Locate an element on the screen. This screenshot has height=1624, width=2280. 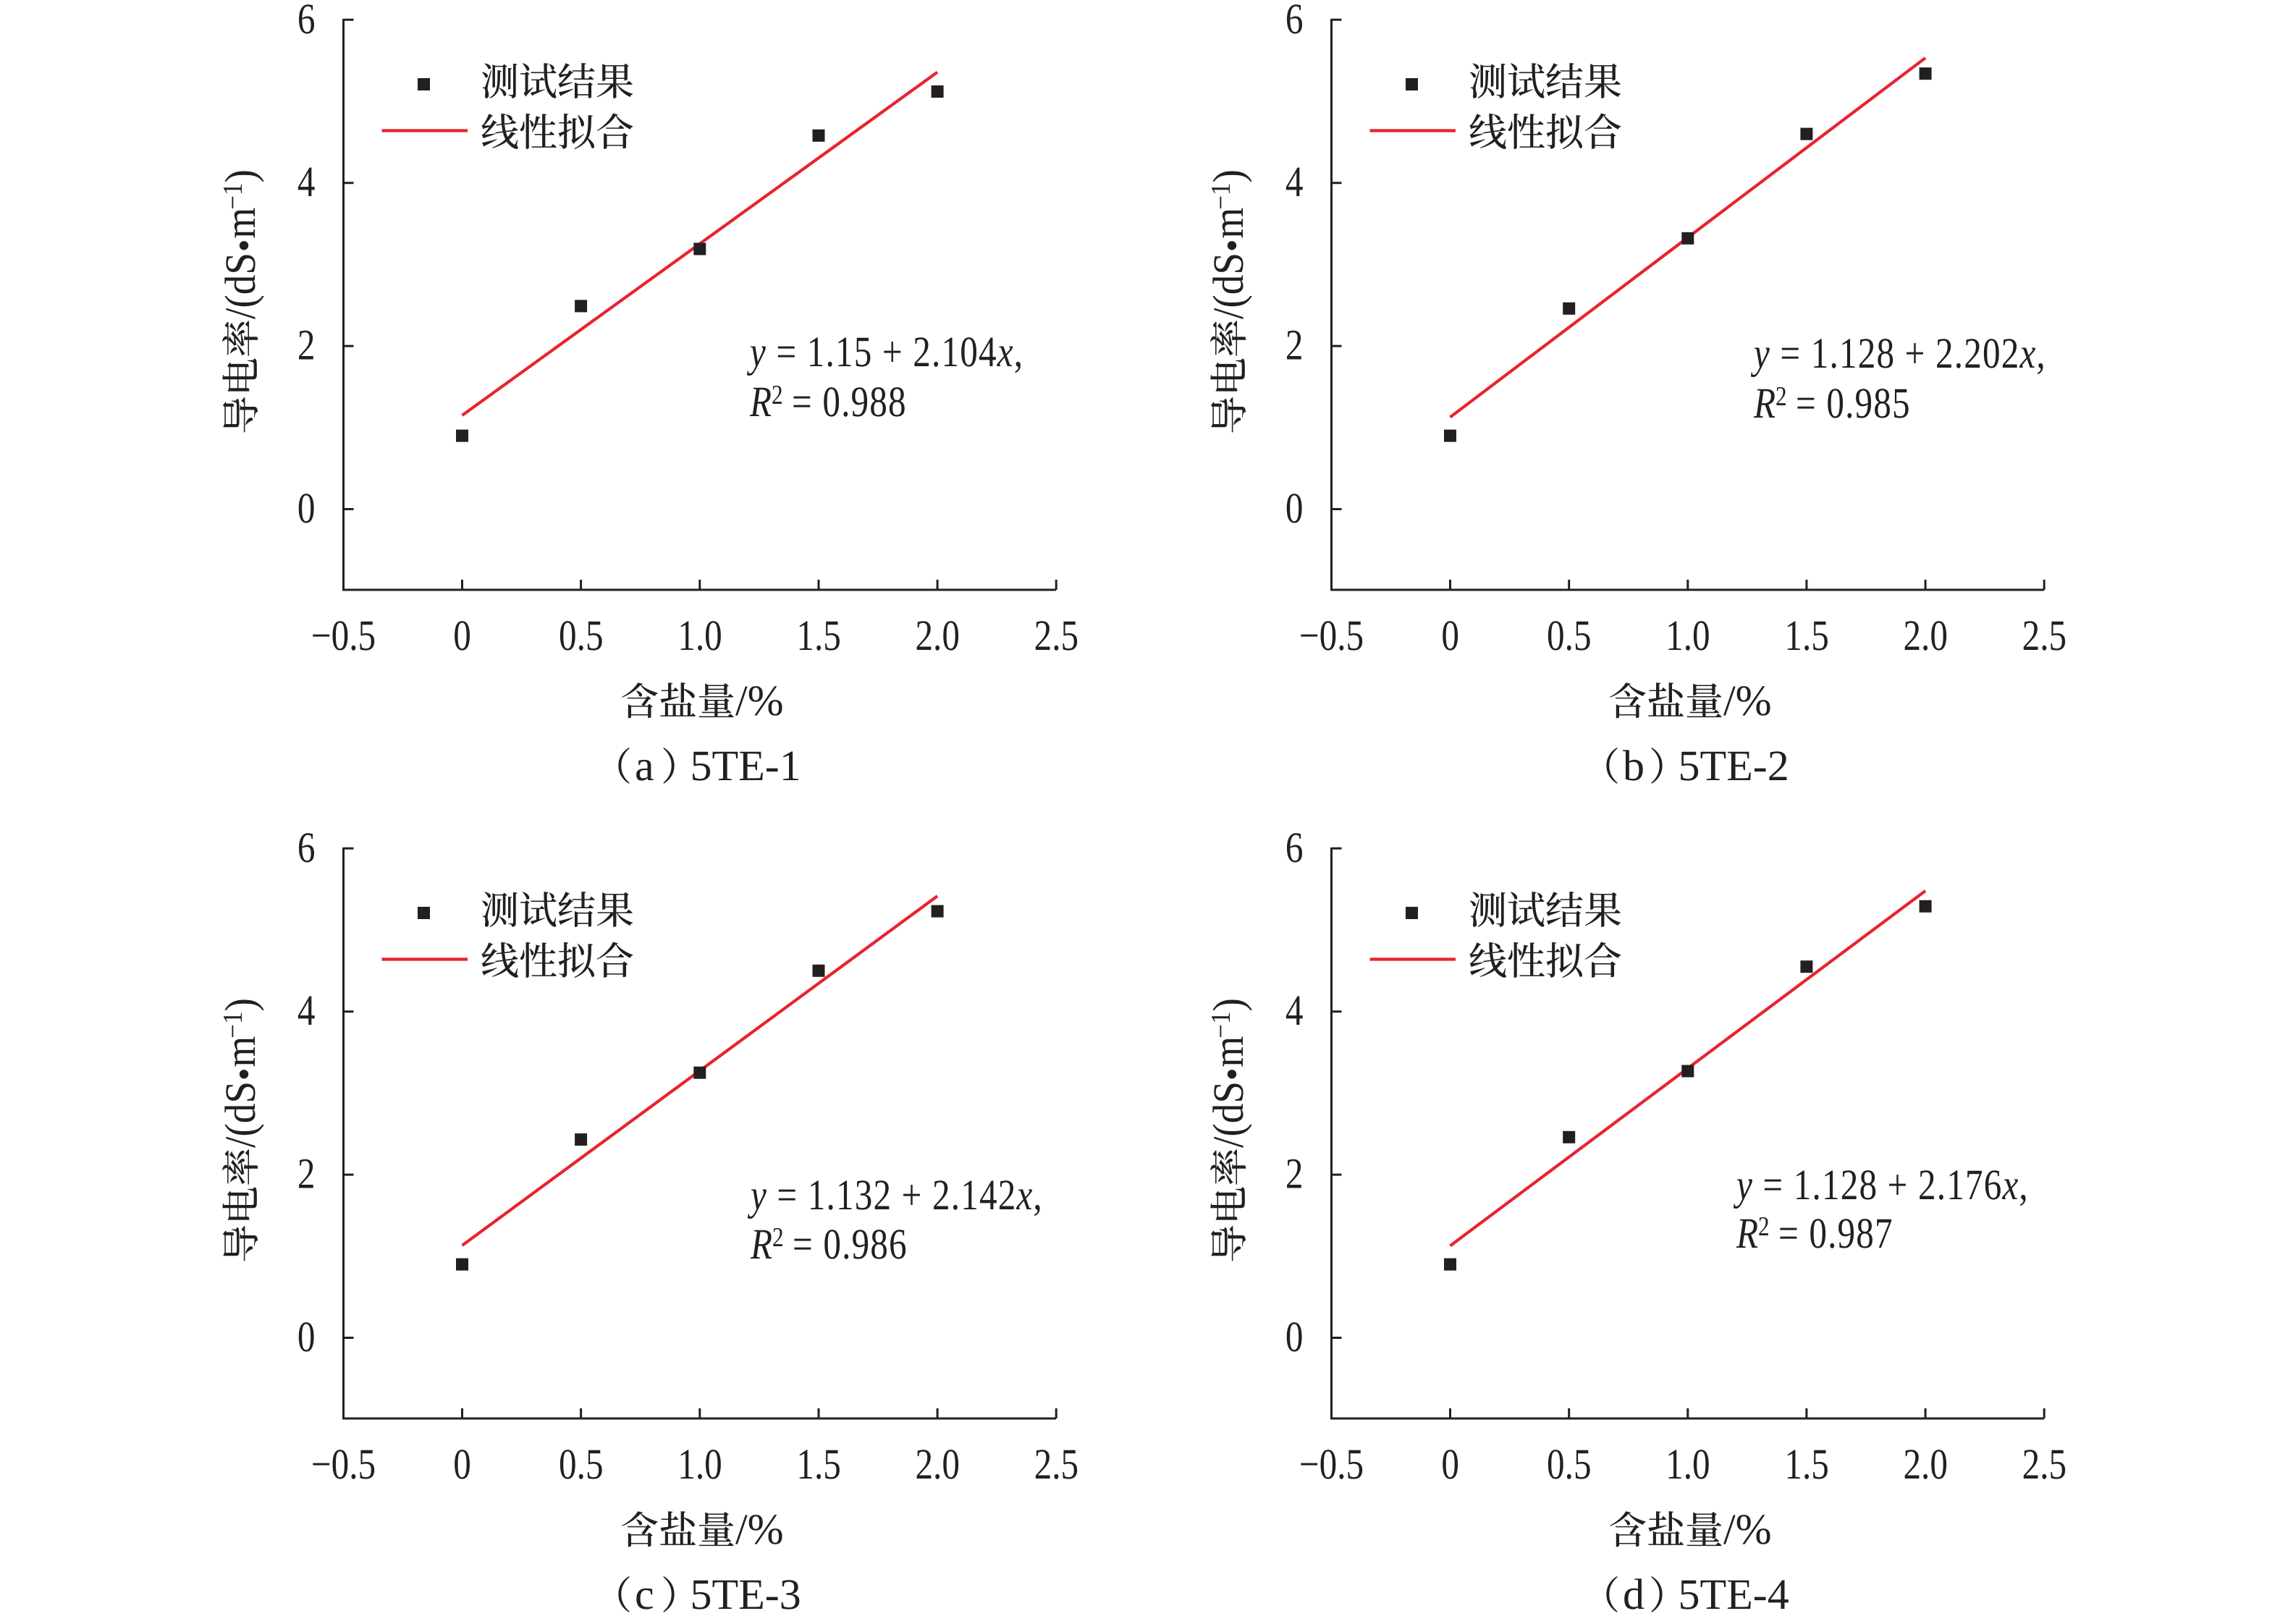
svg-text: c is located at coordinates (644, 1594).